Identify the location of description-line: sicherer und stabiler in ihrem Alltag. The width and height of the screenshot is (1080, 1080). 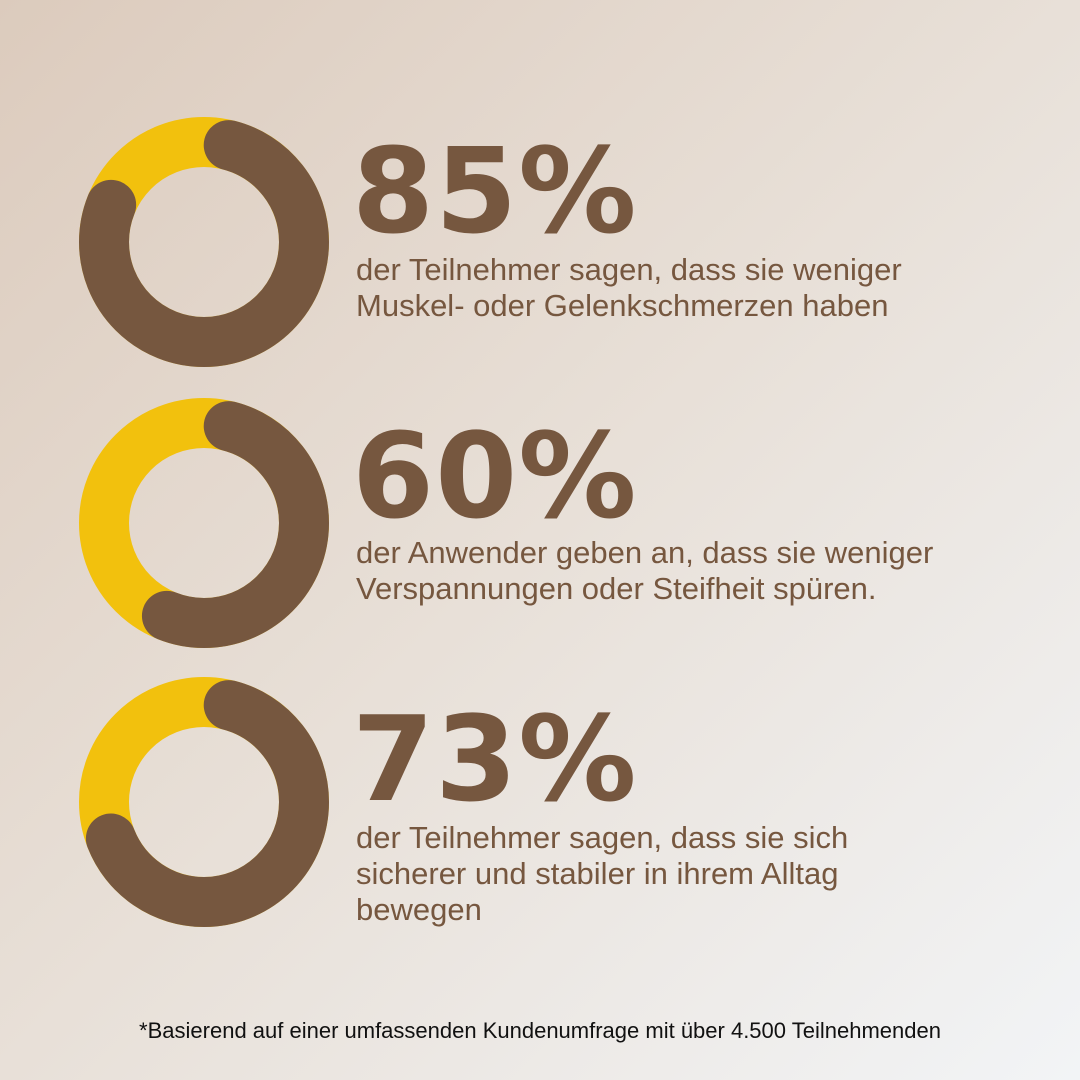
(597, 873).